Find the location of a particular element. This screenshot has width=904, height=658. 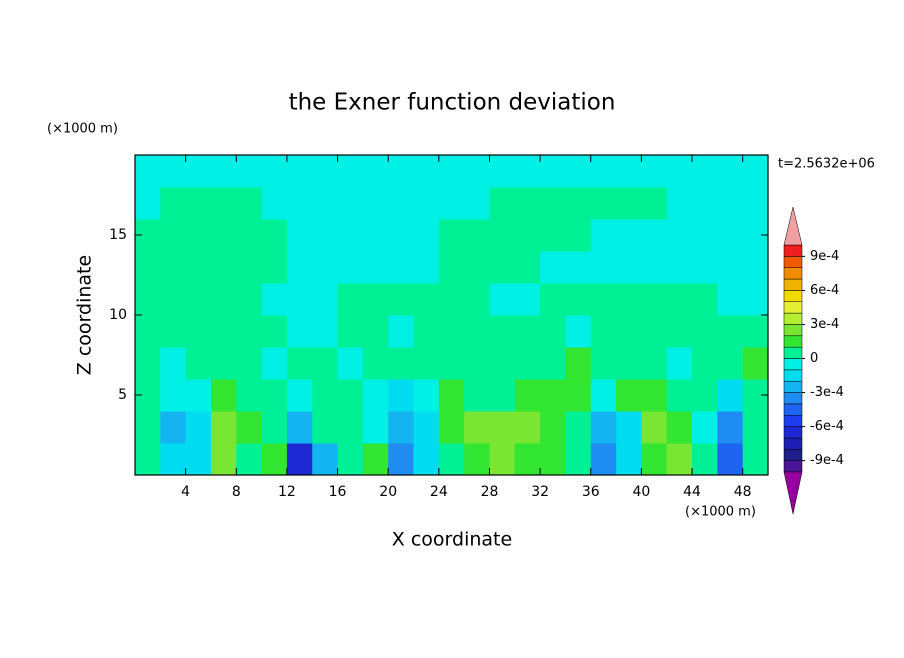

x-tick-label: 36 is located at coordinates (591, 492).